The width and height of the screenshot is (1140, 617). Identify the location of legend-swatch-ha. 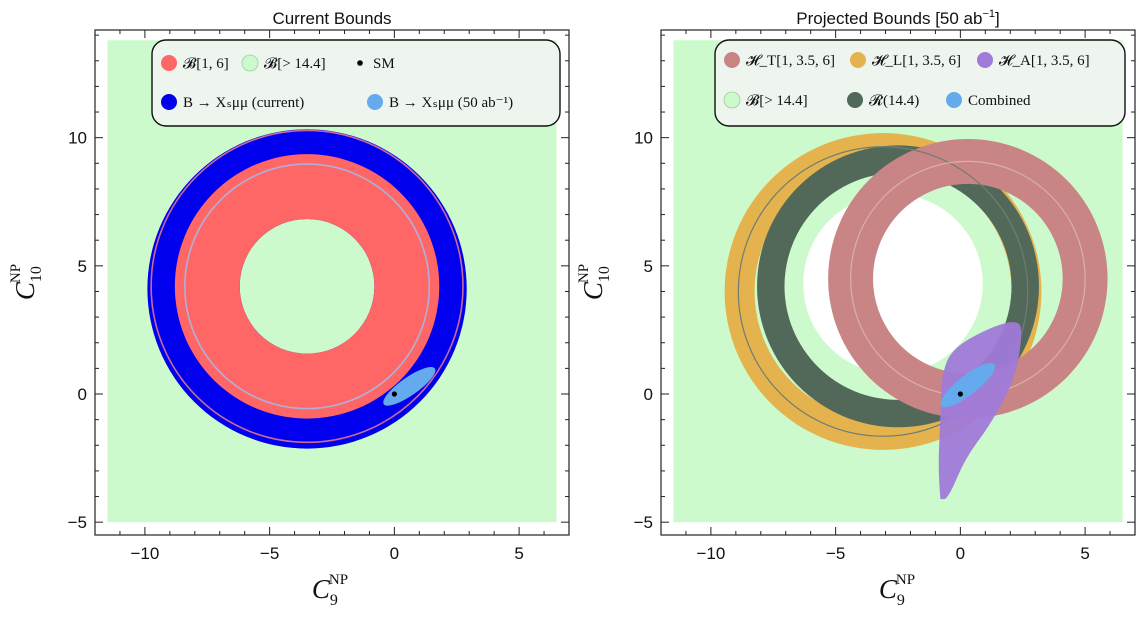
(985, 60).